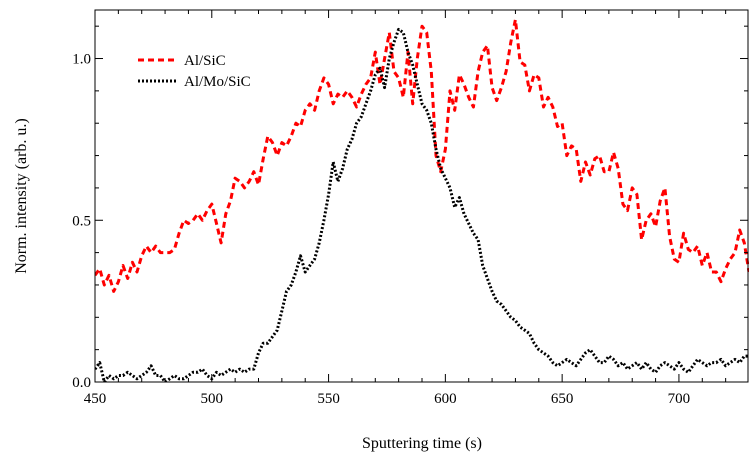 This screenshot has width=749, height=461. Describe the element at coordinates (562, 399) in the screenshot. I see `x-tick-label: 650` at that location.